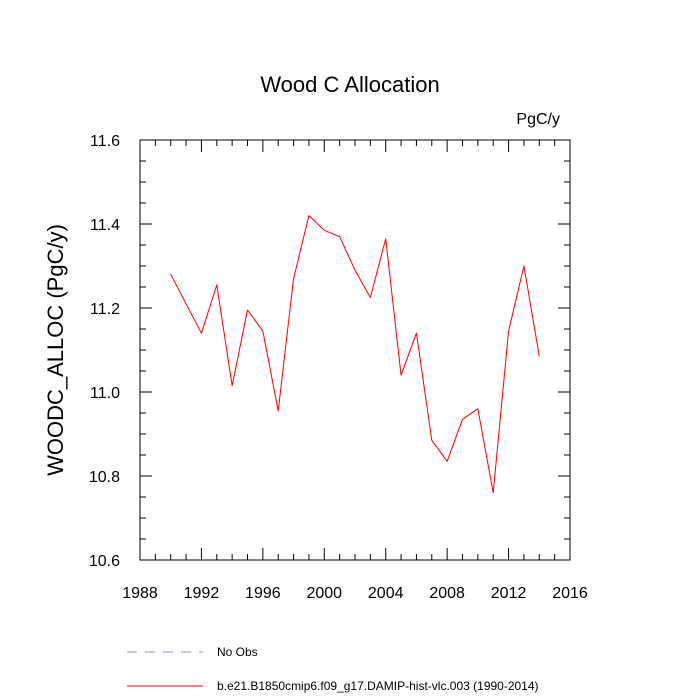 This screenshot has width=700, height=700. Describe the element at coordinates (140, 593) in the screenshot. I see `x-tick-label: 1988` at that location.